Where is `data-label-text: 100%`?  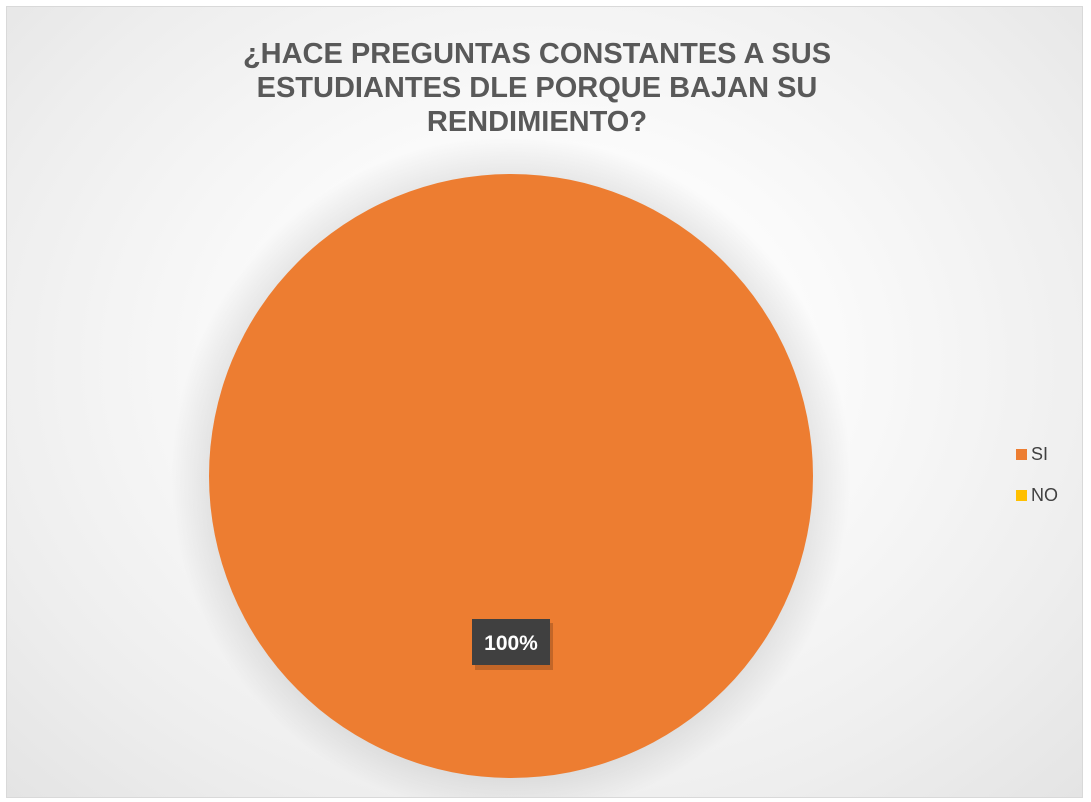
data-label-text: 100% is located at coordinates (511, 643).